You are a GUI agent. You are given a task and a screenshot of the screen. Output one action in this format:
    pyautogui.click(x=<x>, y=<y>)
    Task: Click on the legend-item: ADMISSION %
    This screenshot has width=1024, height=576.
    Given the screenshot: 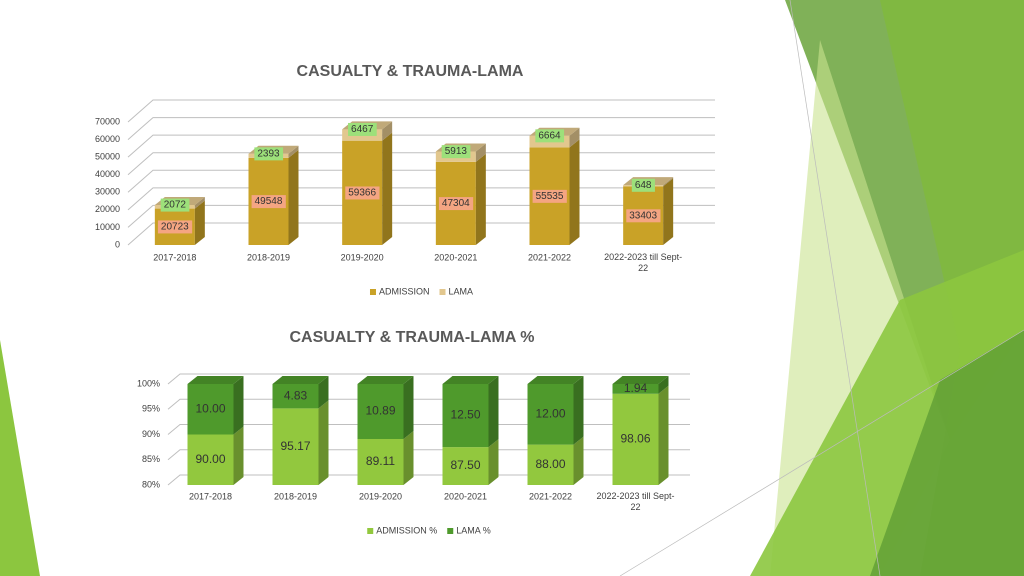 What is the action you would take?
    pyautogui.click(x=402, y=530)
    